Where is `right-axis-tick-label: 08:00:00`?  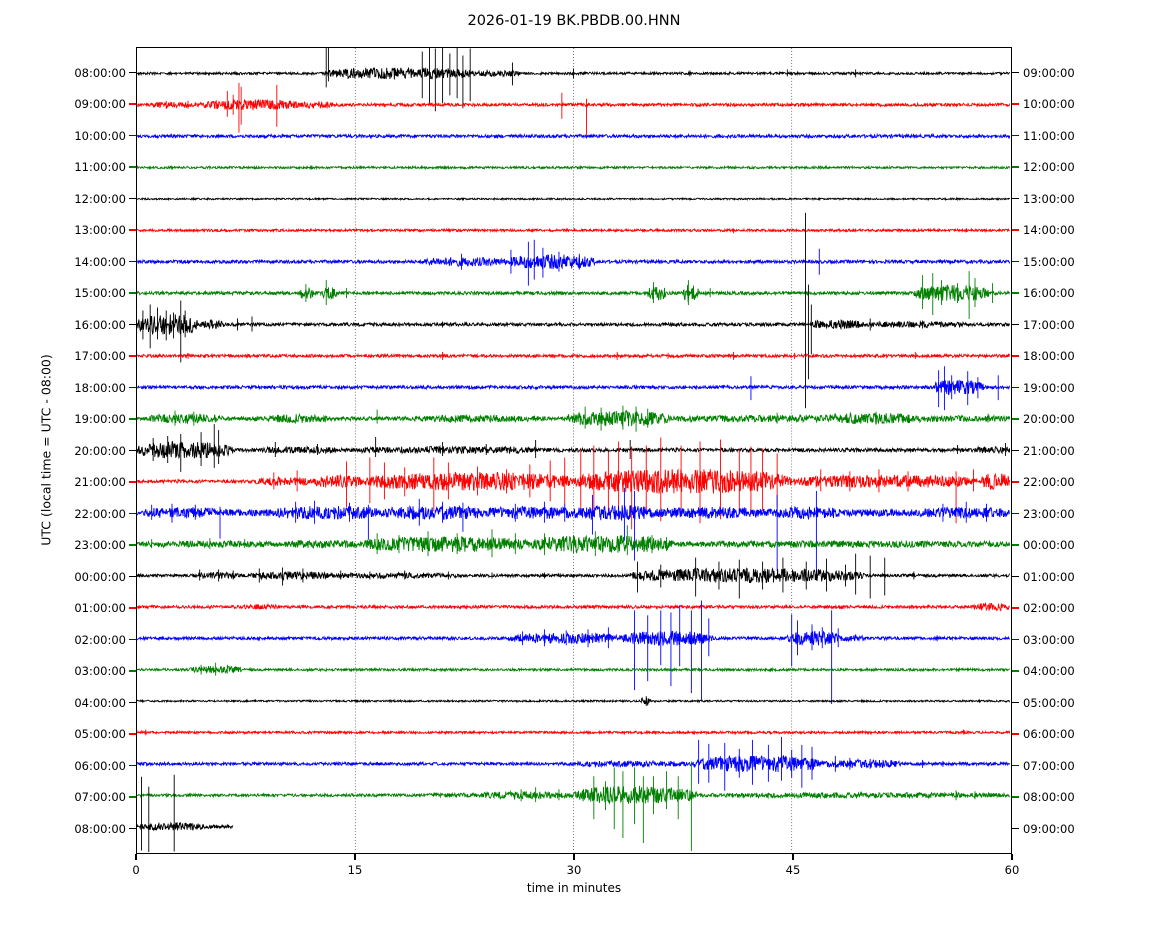 right-axis-tick-label: 08:00:00 is located at coordinates (1049, 797).